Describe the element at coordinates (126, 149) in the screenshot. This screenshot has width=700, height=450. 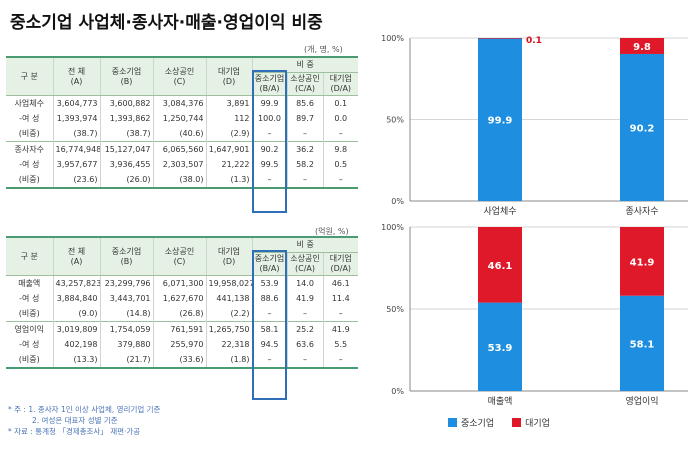
I see `table-cell: 15,127,047` at that location.